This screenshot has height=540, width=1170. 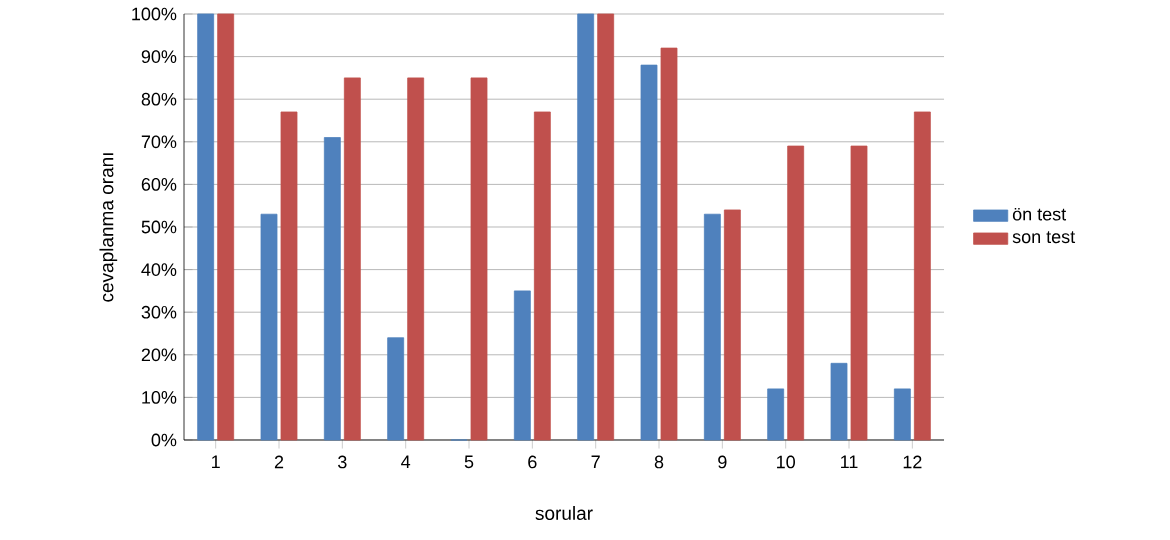 I want to click on y-tick-label: 10%, so click(x=159, y=397).